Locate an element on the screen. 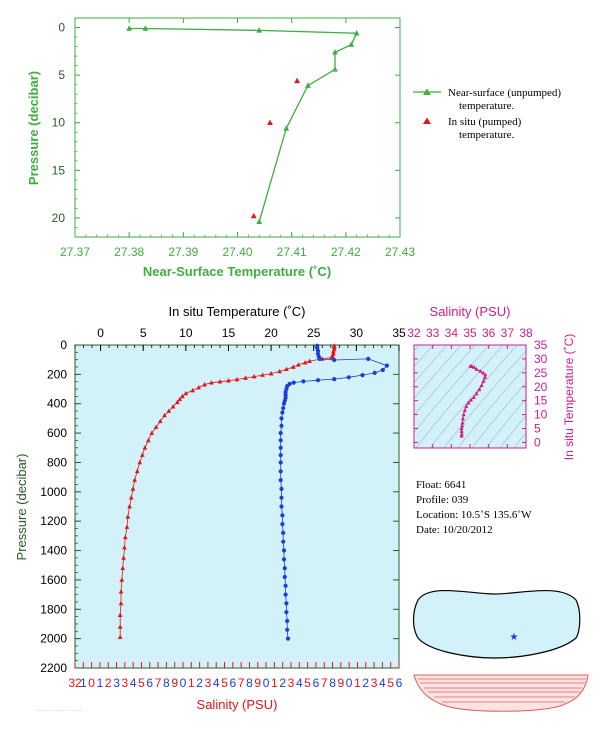 Image resolution: width=603 pixels, height=730 pixels. bathymetry-shape is located at coordinates (501, 693).